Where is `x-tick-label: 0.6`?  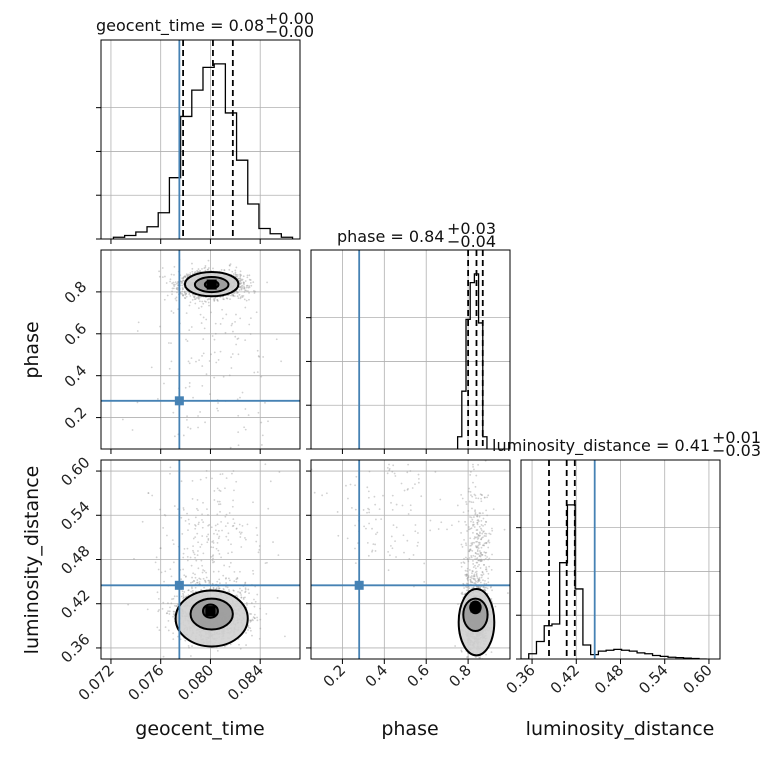
x-tick-label: 0.6 is located at coordinates (418, 676).